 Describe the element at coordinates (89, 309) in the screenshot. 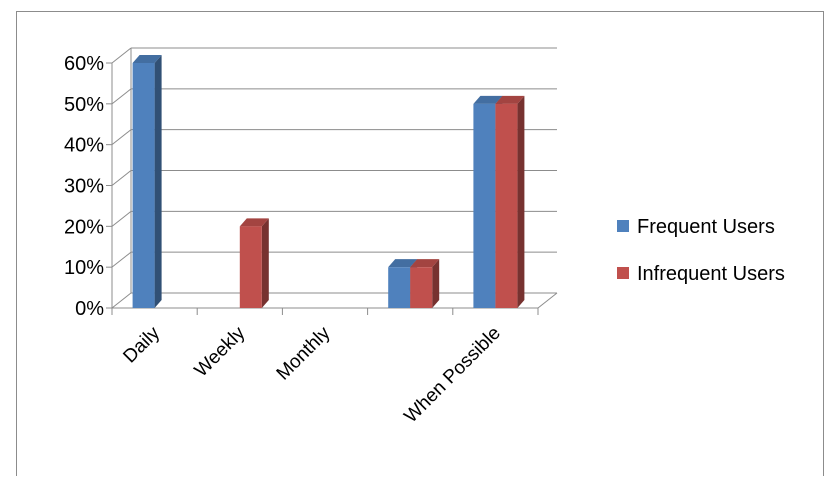

I see `y-tick-label: 0%` at that location.